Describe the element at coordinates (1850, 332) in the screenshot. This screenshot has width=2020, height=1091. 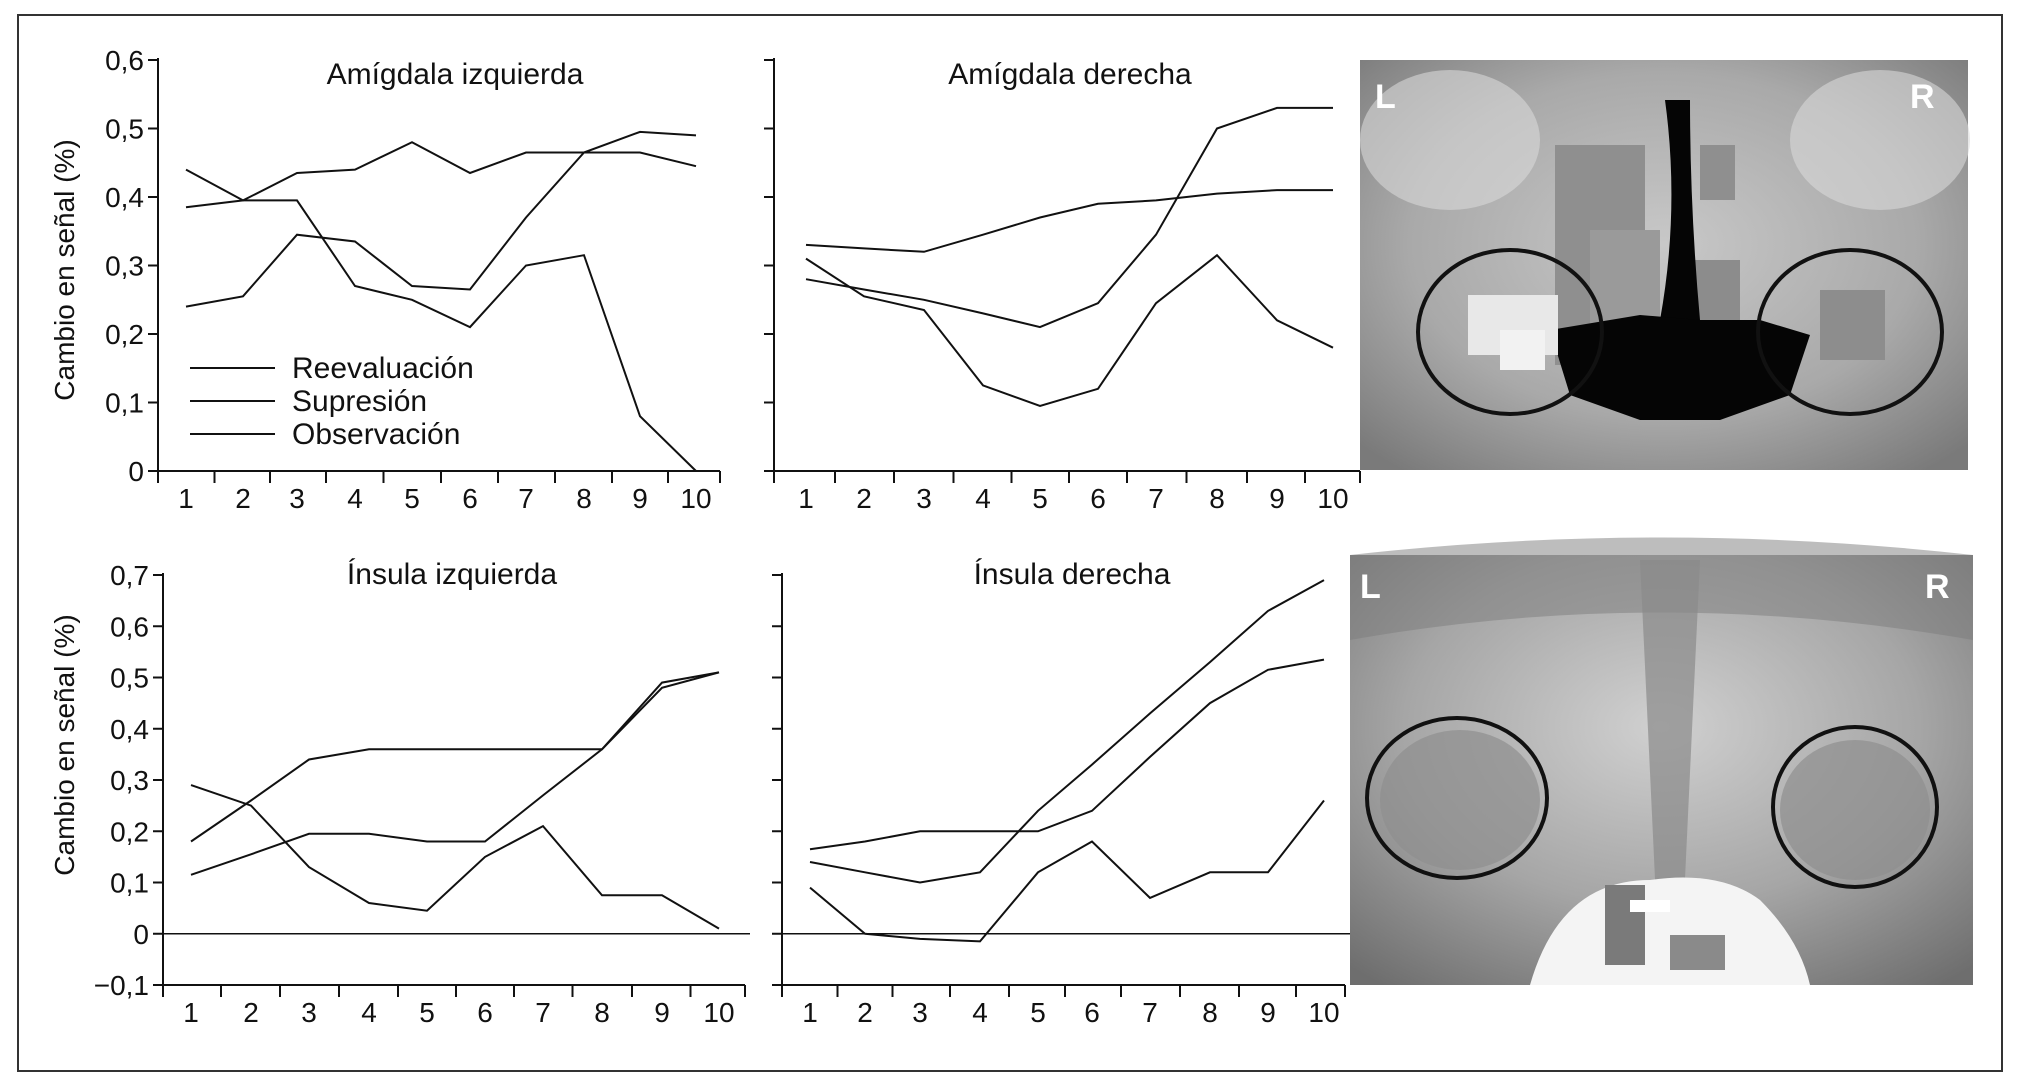
I see `roi-circle-right-amygdala` at that location.